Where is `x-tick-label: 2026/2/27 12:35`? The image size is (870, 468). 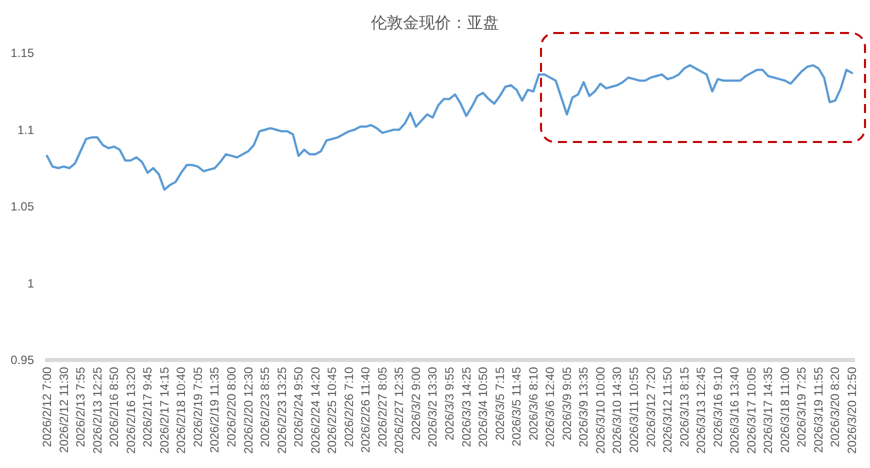
x-tick-label: 2026/2/27 12:35 is located at coordinates (399, 410).